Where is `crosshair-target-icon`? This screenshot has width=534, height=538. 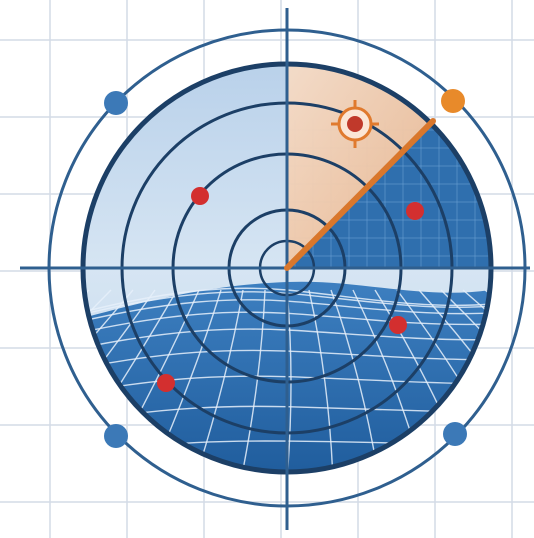 crosshair-target-icon is located at coordinates (355, 124).